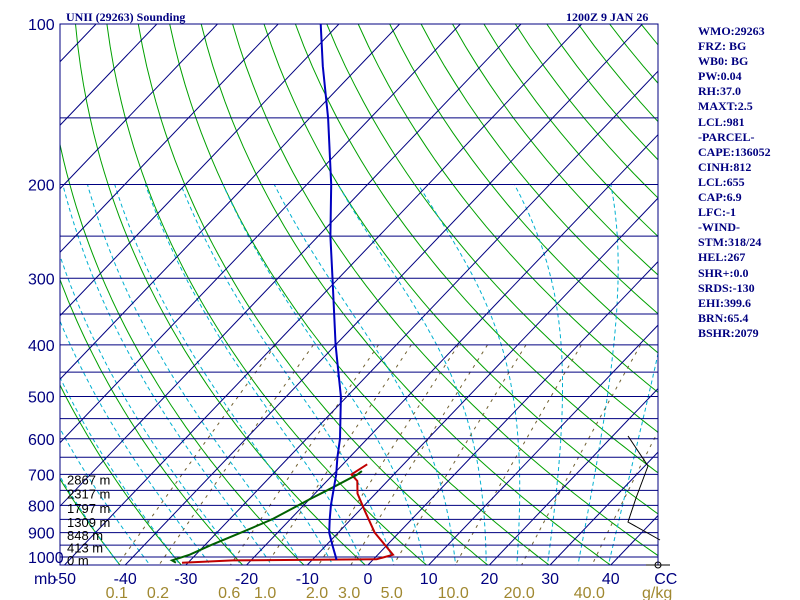 Image resolution: width=800 pixels, height=600 pixels. Describe the element at coordinates (723, 61) in the screenshot. I see `stat-line: WB0: BG` at that location.